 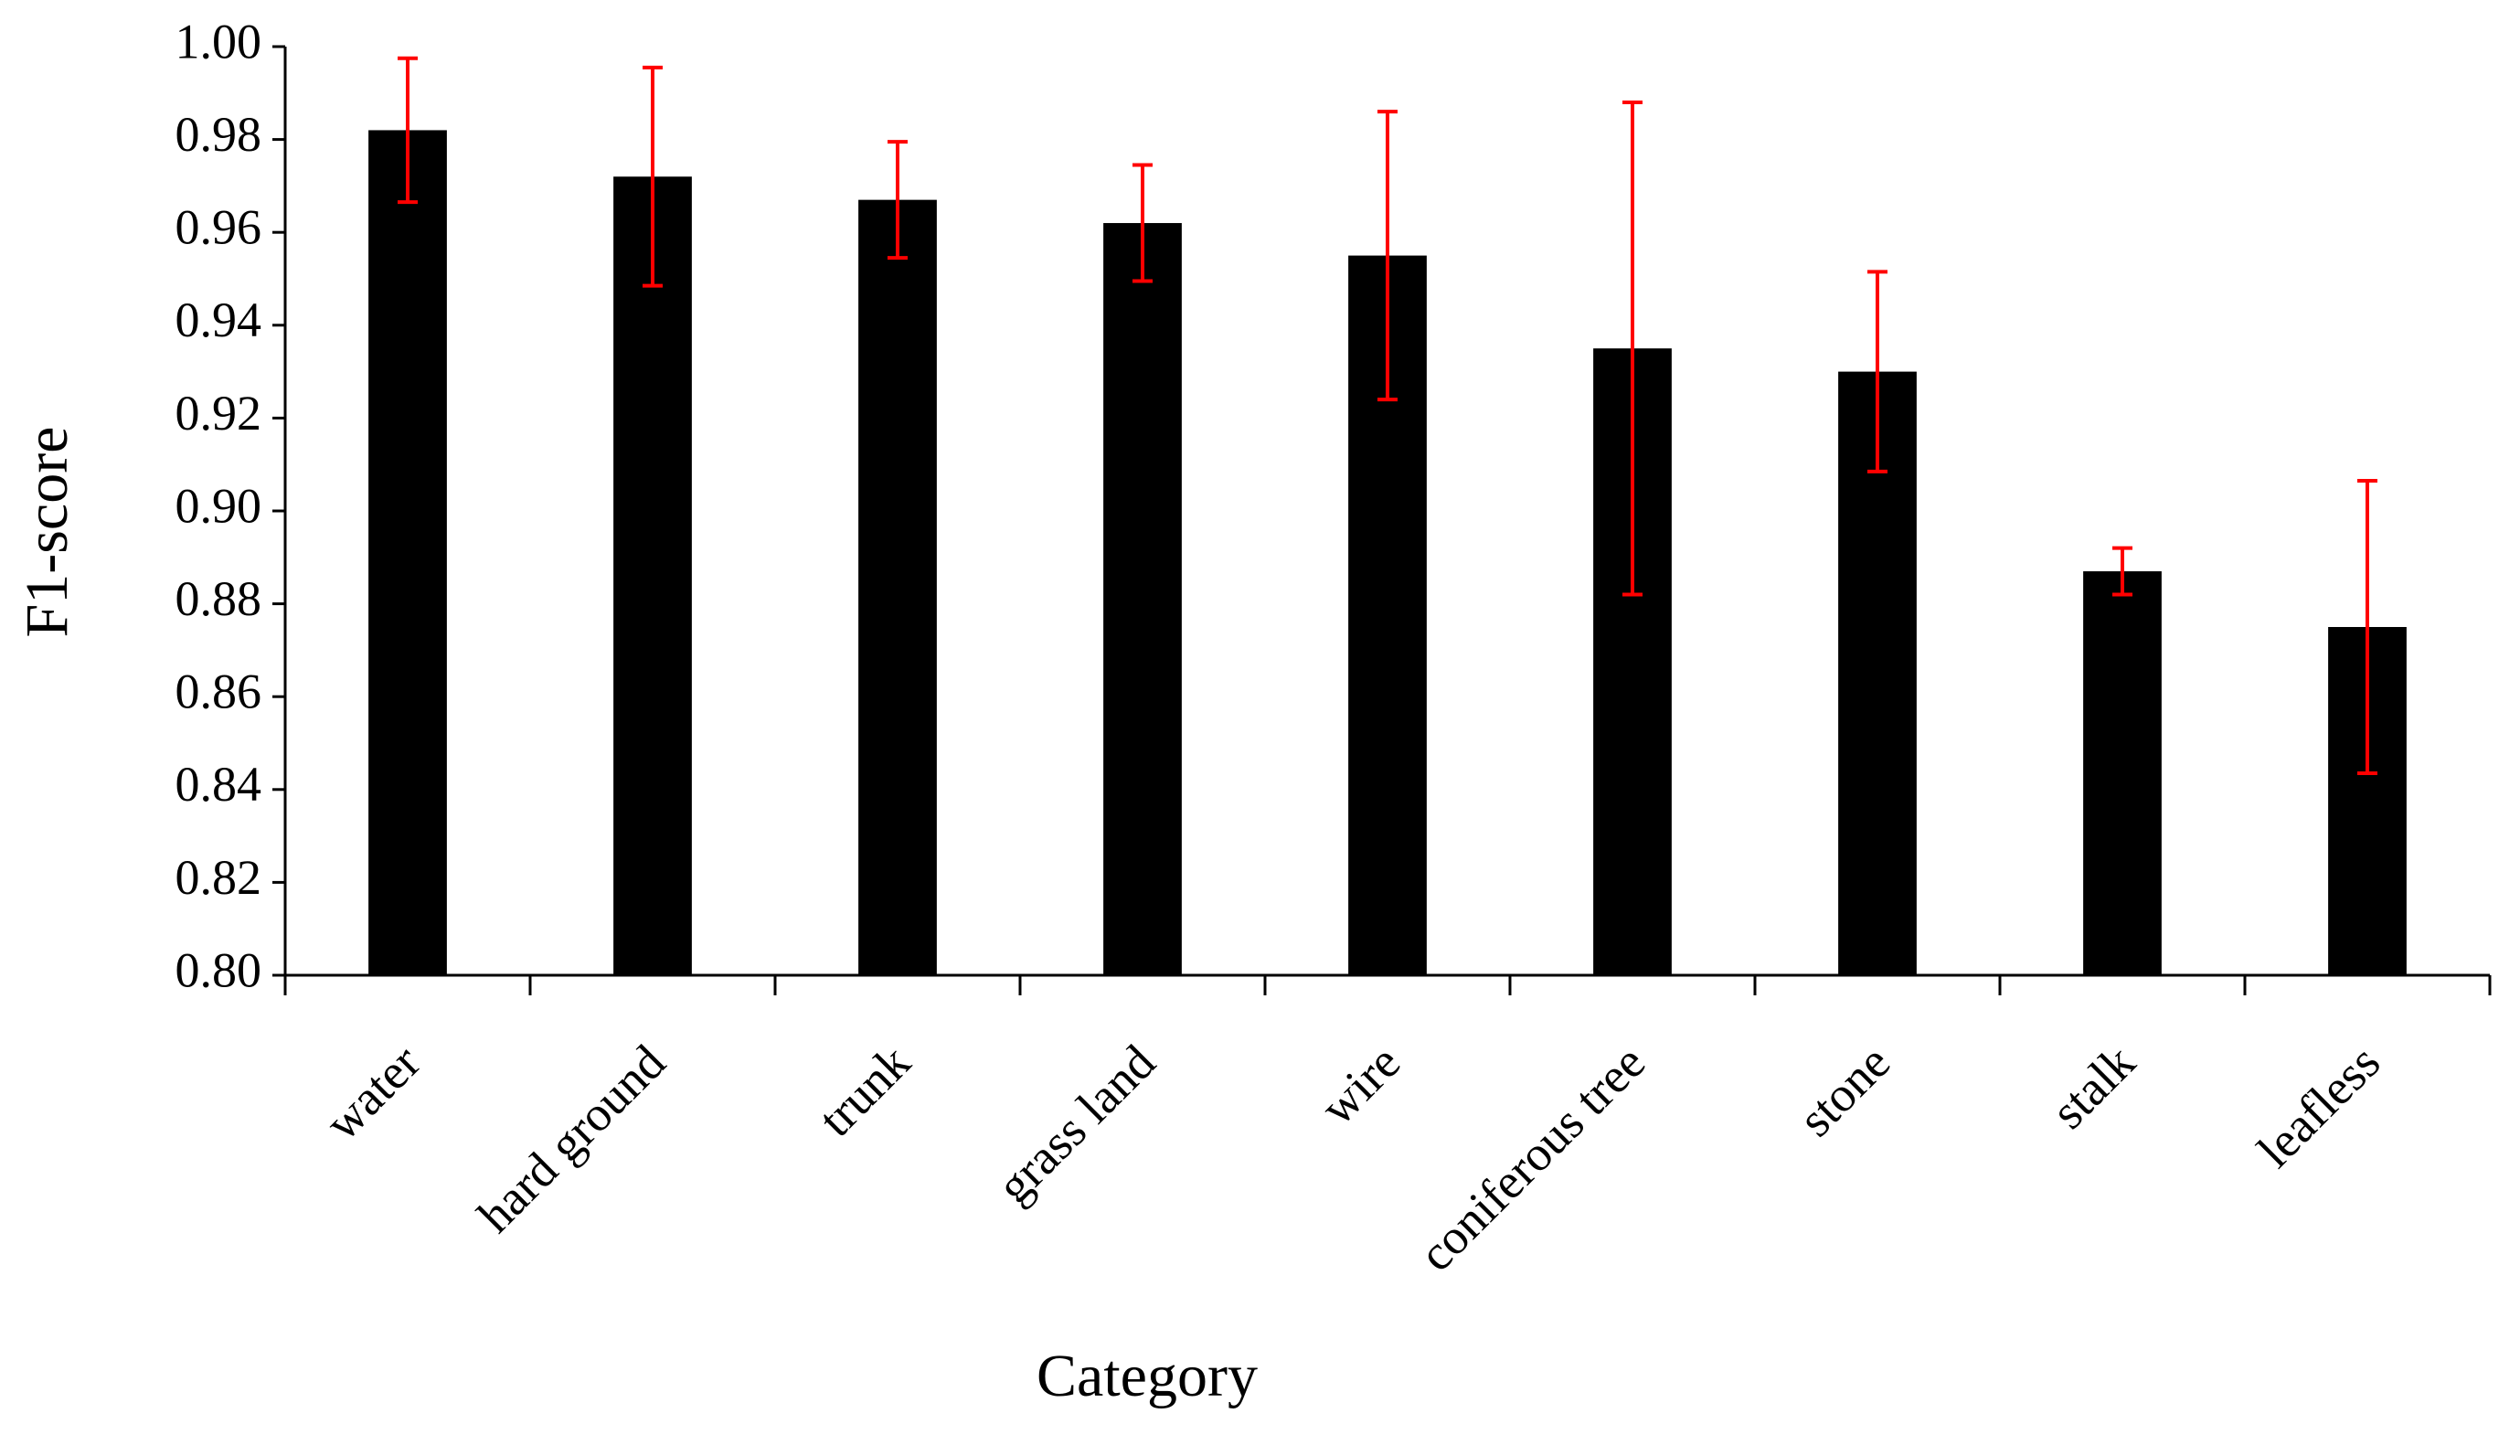 I want to click on x-tick-label: water, so click(x=372, y=1093).